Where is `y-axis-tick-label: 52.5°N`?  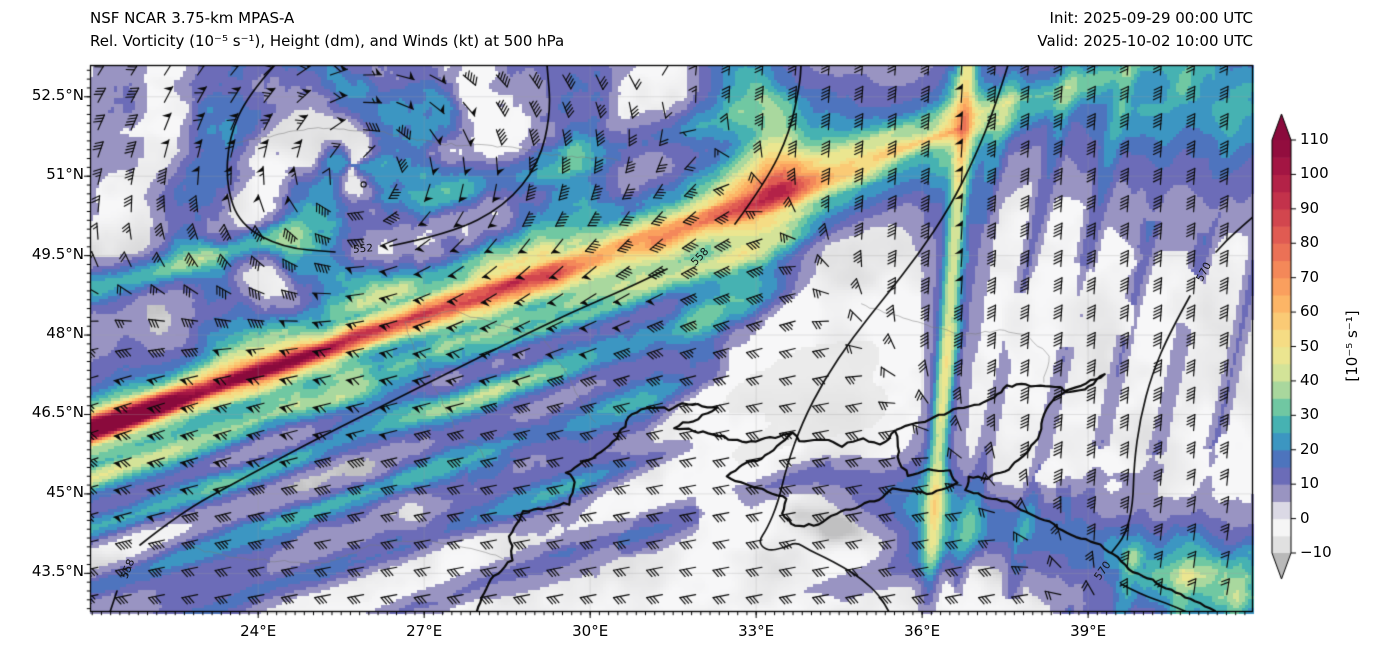
y-axis-tick-label: 52.5°N is located at coordinates (57, 94).